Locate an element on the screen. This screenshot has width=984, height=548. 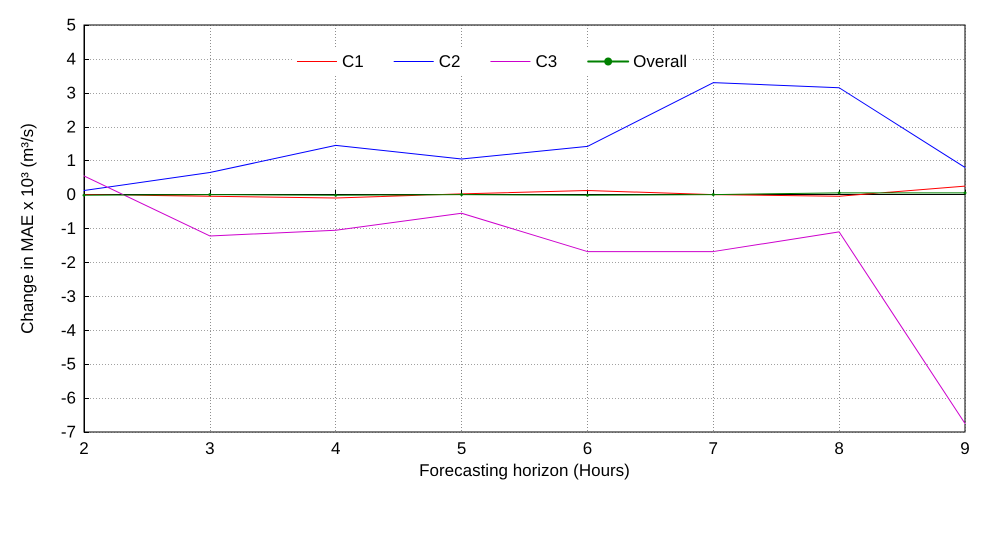
y-tick-label: 3 is located at coordinates (71, 92).